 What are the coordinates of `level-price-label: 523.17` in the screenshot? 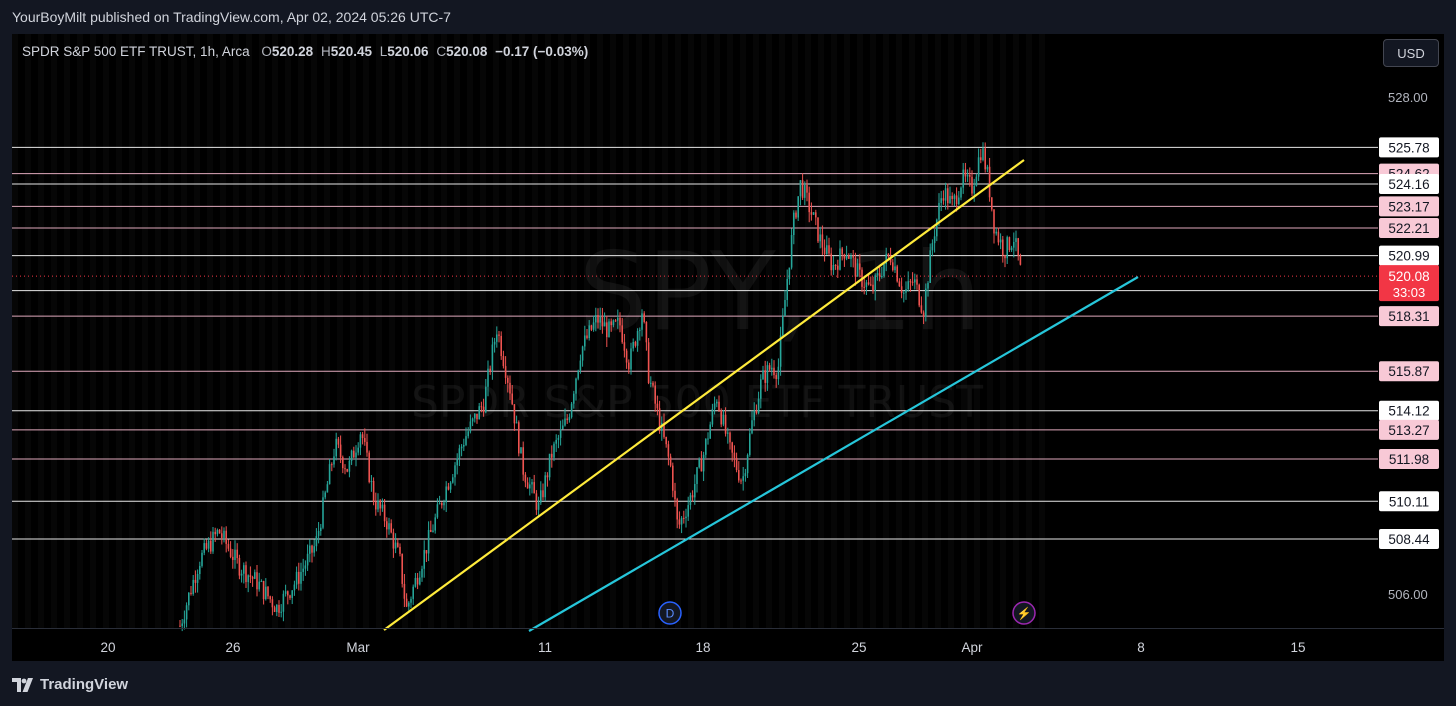 It's located at (1408, 206).